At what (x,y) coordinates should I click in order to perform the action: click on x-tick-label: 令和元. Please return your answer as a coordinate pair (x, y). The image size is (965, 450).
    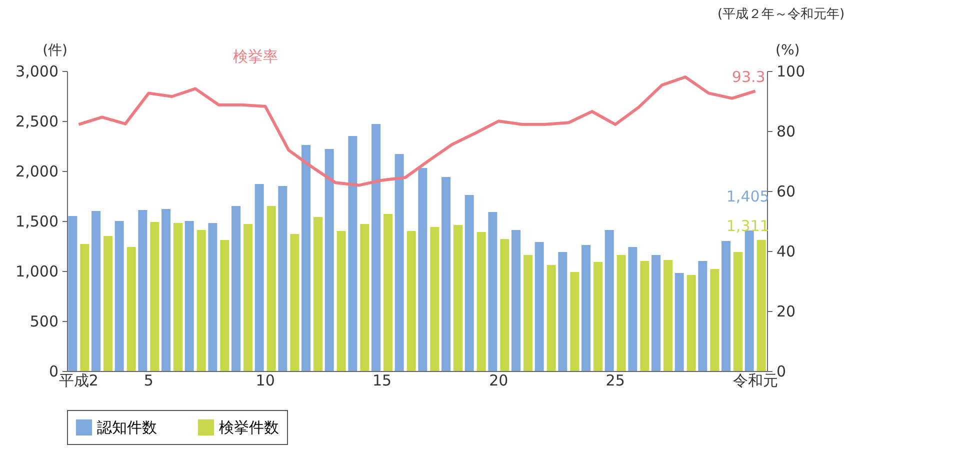
    Looking at the image, I should click on (755, 381).